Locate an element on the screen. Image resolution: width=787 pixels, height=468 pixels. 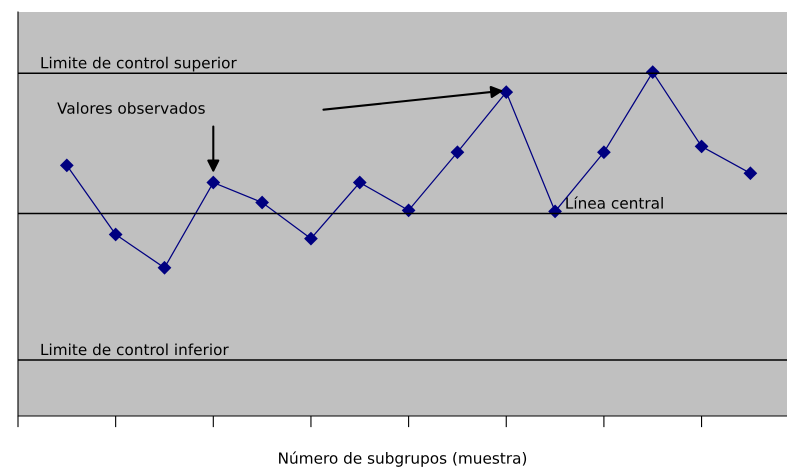
annotation: Valores observados is located at coordinates (131, 108).